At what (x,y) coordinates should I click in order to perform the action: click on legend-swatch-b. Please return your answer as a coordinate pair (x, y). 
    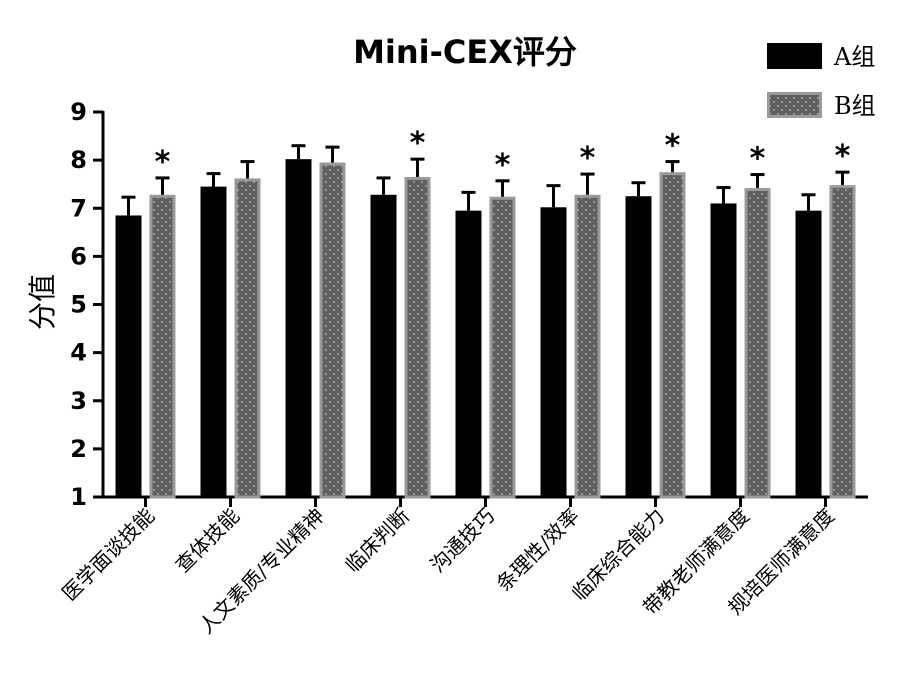
    Looking at the image, I should click on (794, 105).